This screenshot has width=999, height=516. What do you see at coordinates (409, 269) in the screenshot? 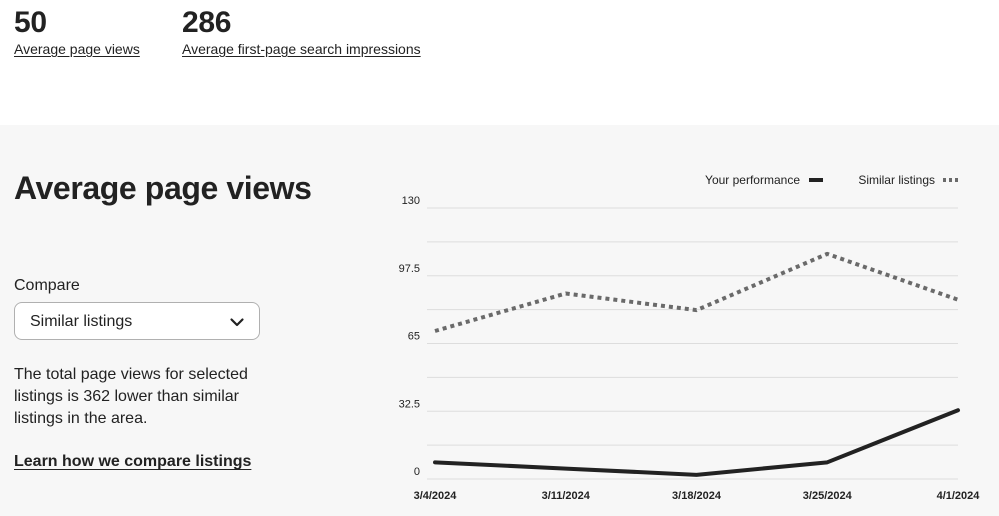
I see `y-tick-label: 97.5` at bounding box center [409, 269].